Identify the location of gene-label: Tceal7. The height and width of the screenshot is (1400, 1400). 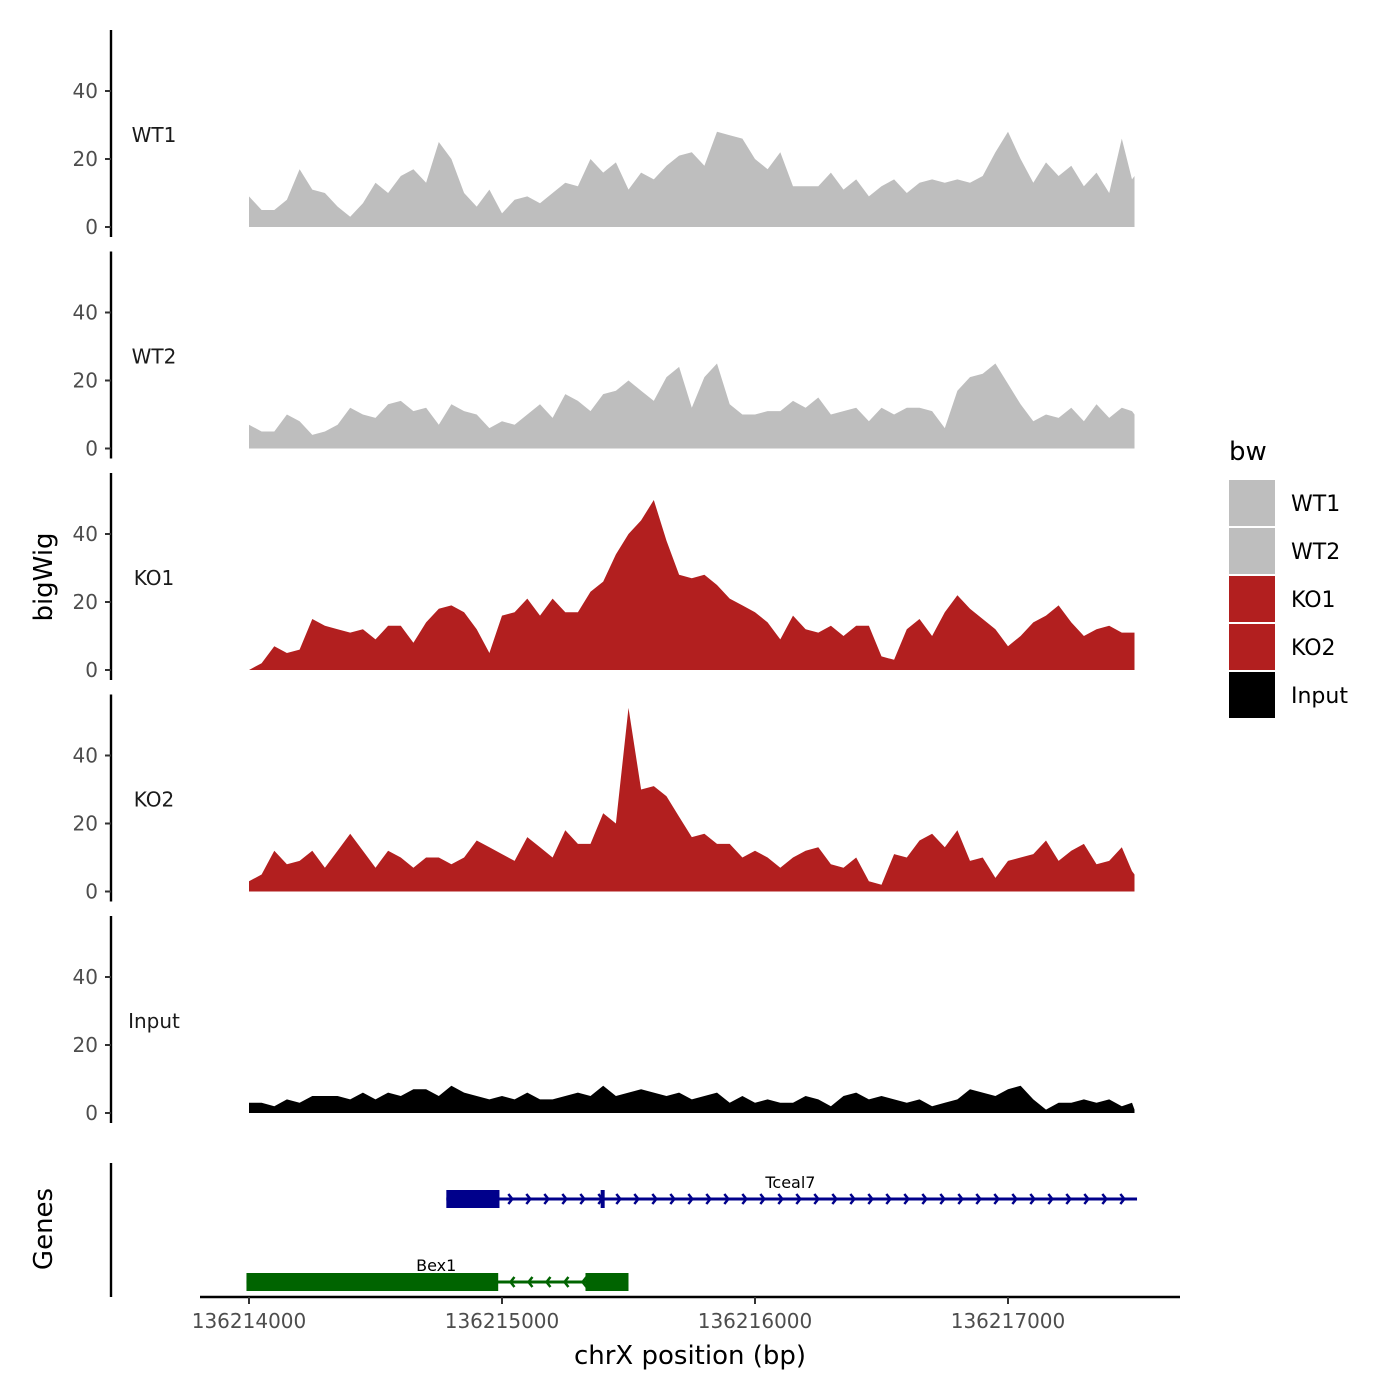
(789, 1182).